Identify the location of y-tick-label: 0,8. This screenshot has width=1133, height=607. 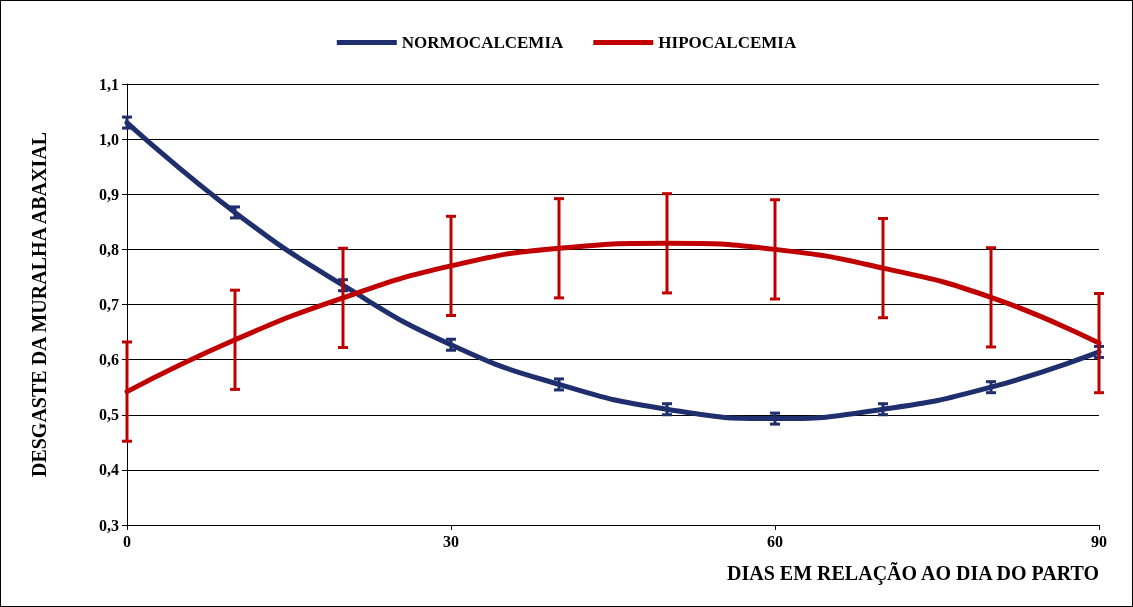
(109, 249).